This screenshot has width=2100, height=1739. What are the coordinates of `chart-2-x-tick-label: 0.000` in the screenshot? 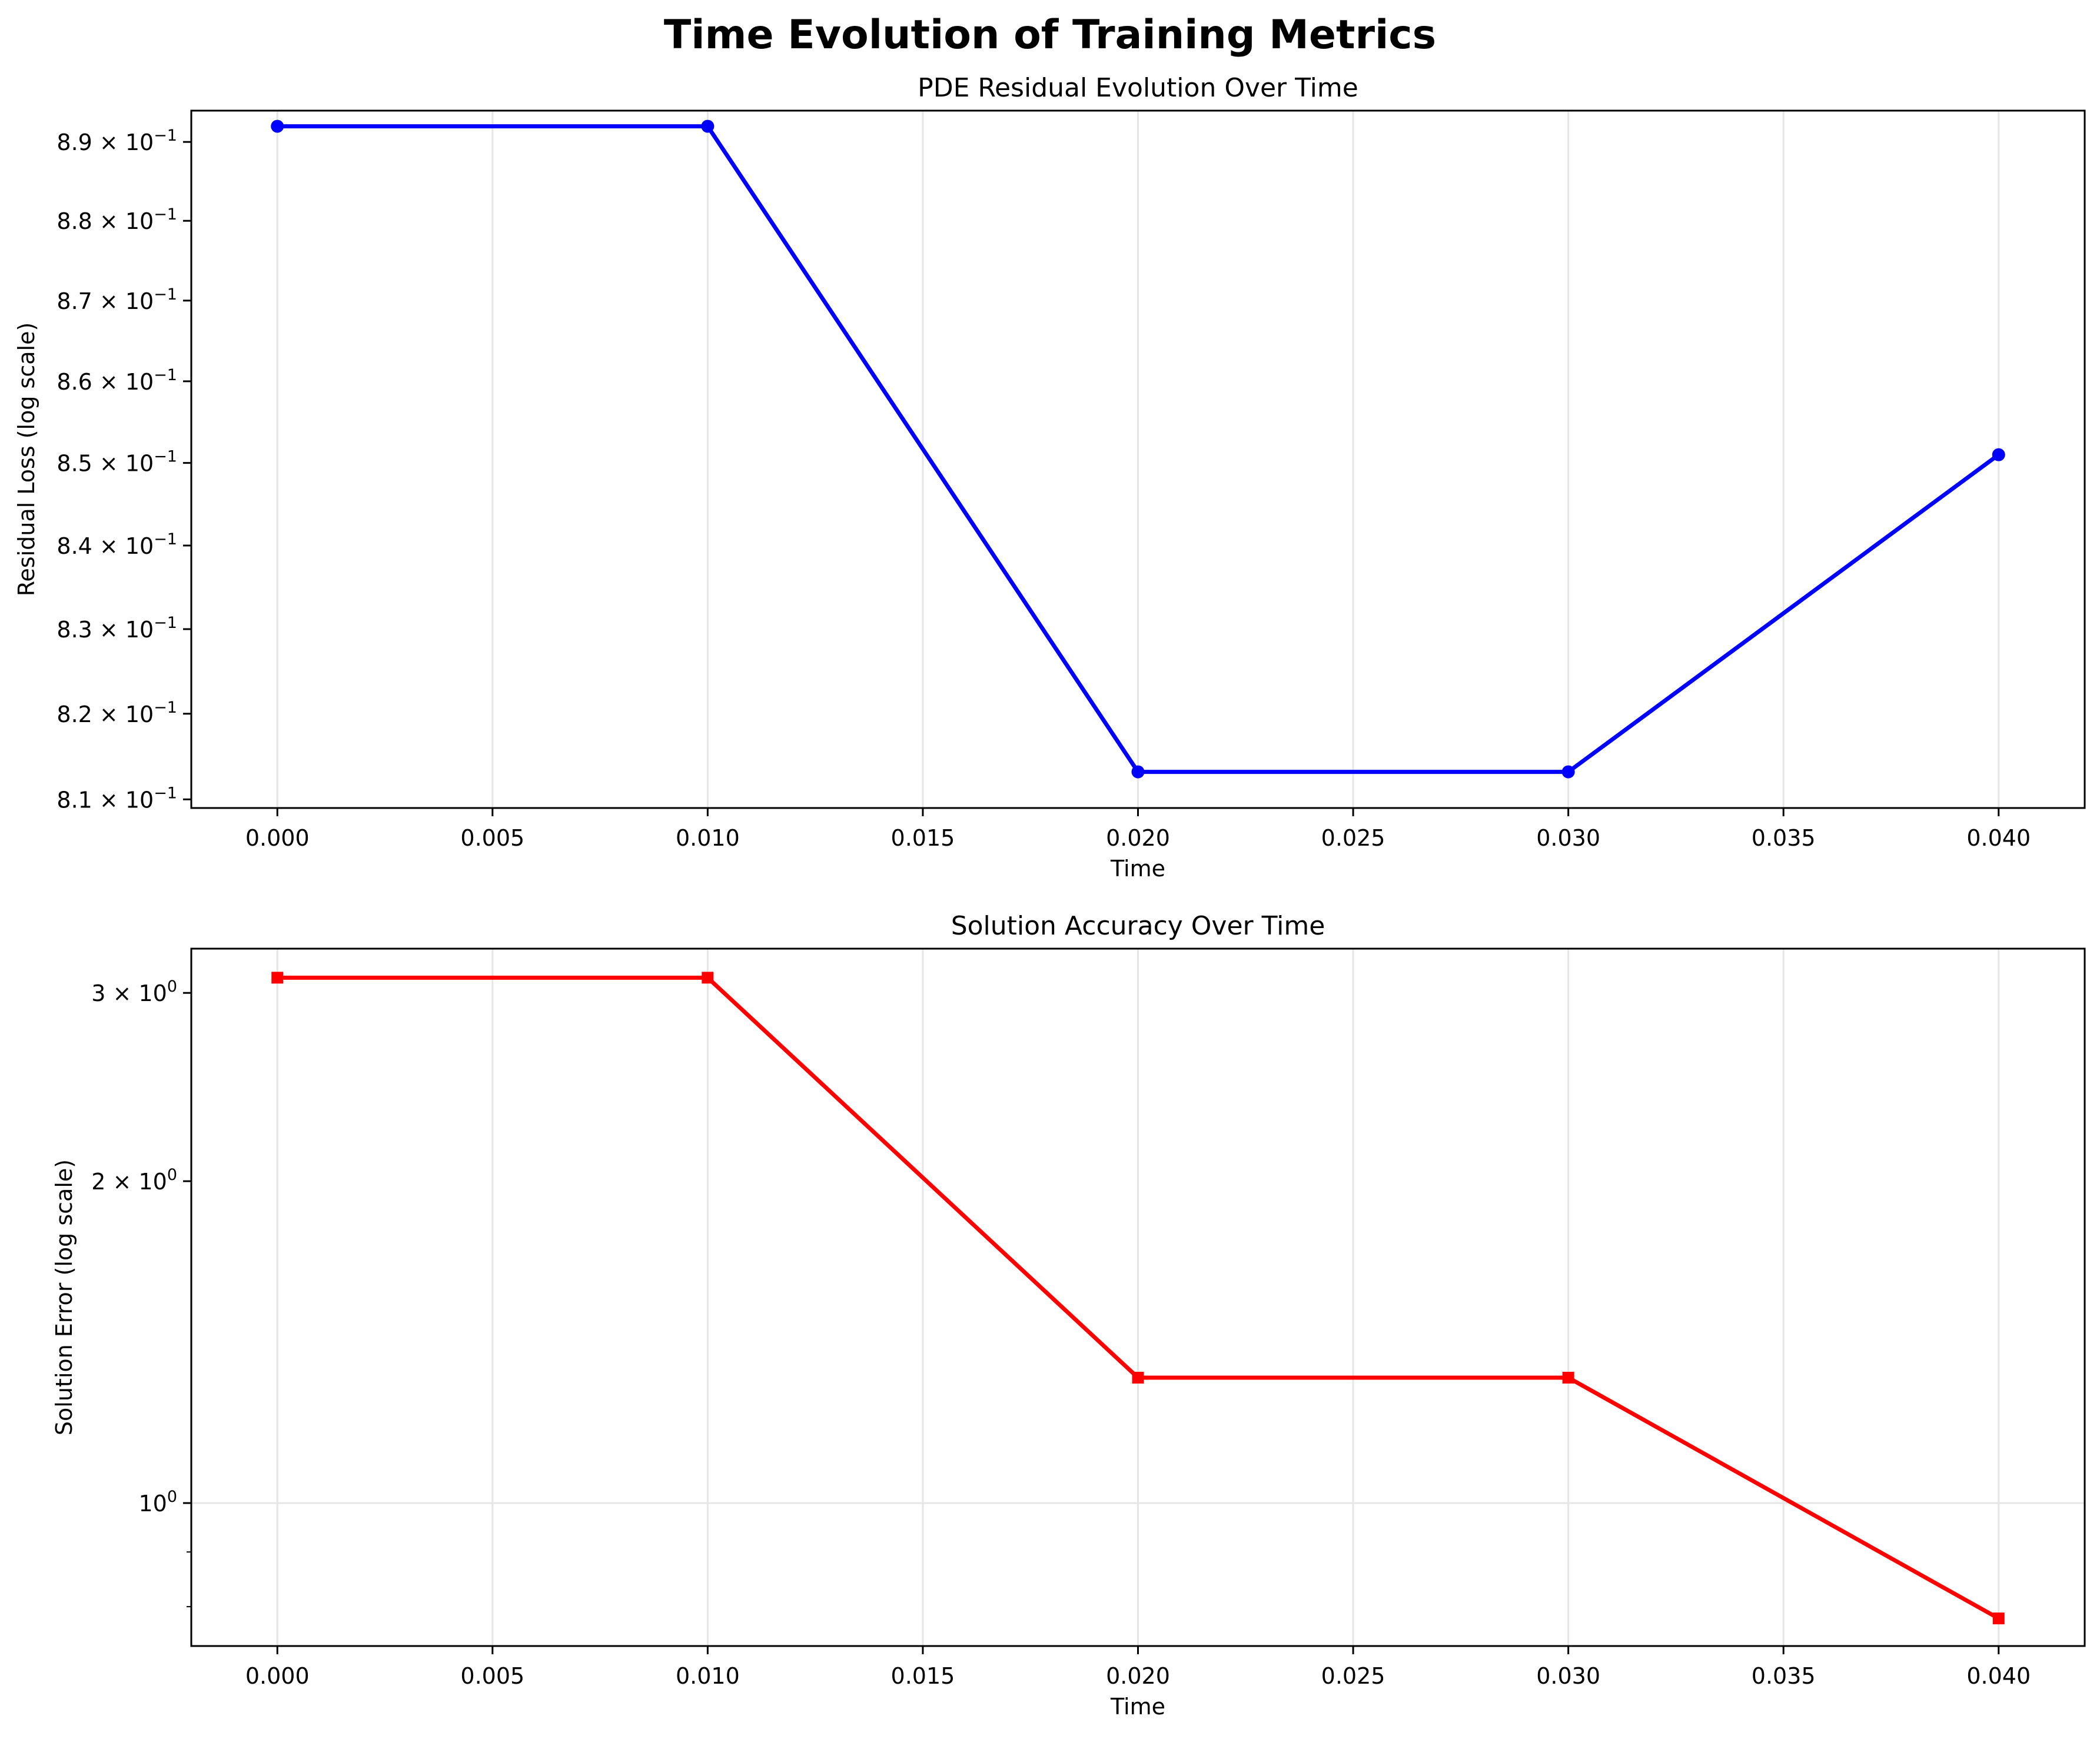 It's located at (277, 1676).